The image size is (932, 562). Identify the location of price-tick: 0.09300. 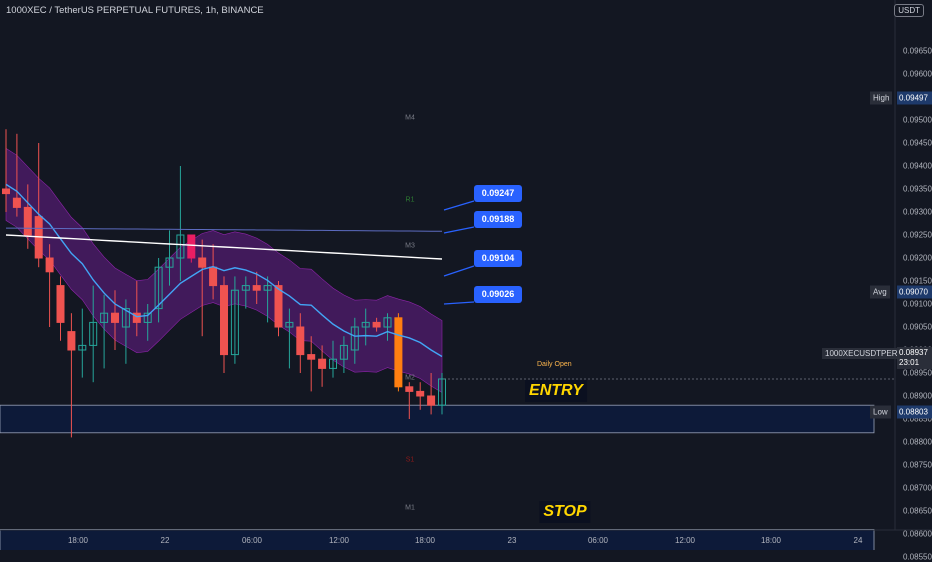
(917, 212).